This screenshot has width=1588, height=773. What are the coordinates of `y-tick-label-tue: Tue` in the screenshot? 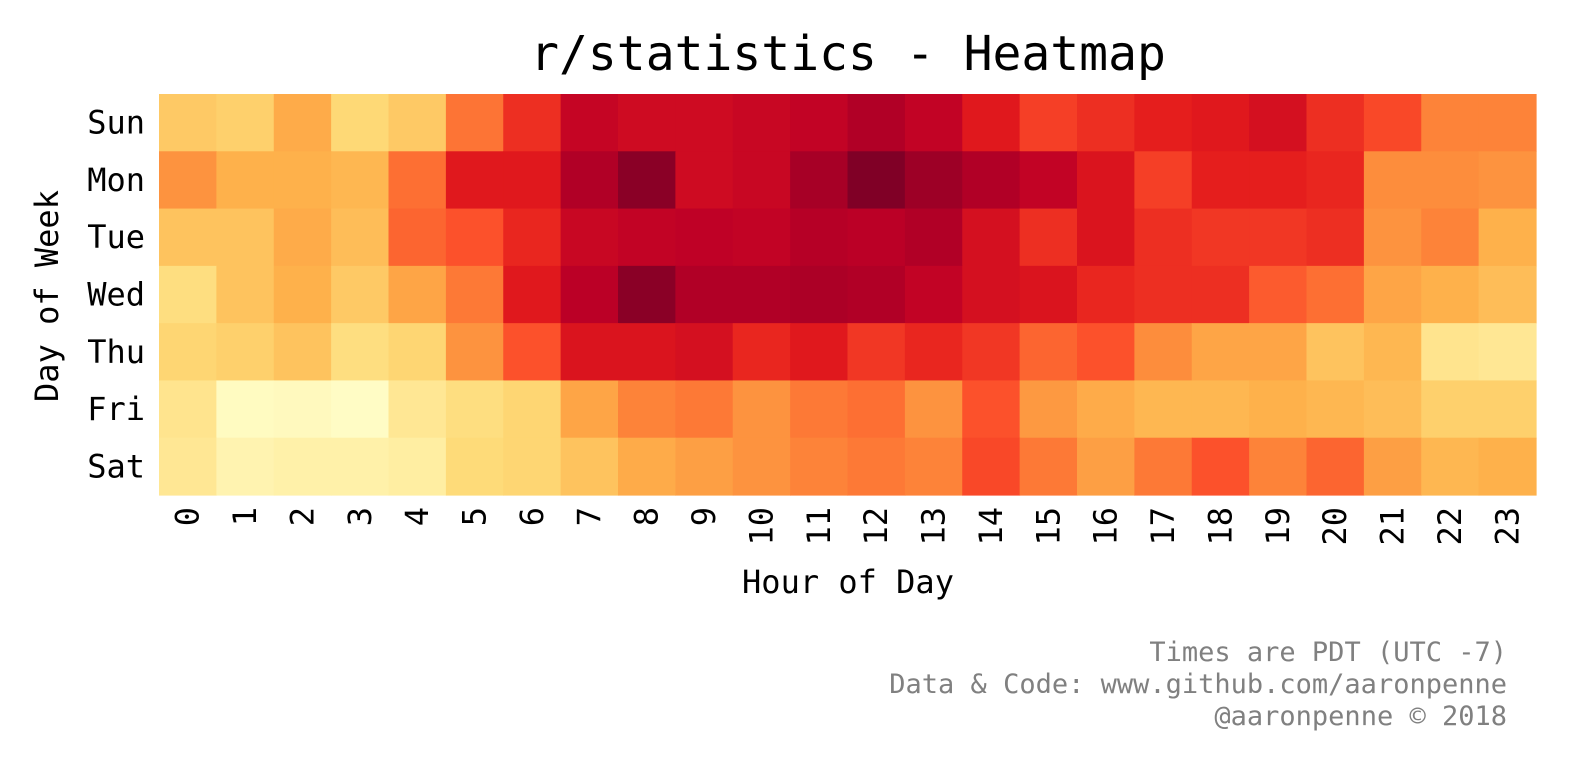 It's located at (116, 237).